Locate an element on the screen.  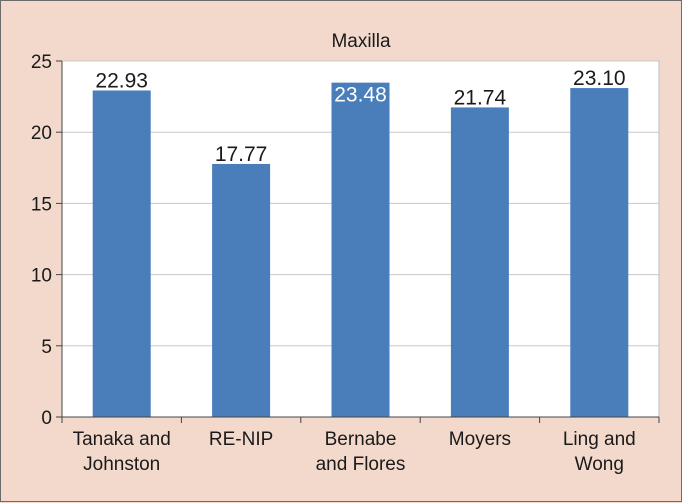
x-category-label: Moyers is located at coordinates (480, 439).